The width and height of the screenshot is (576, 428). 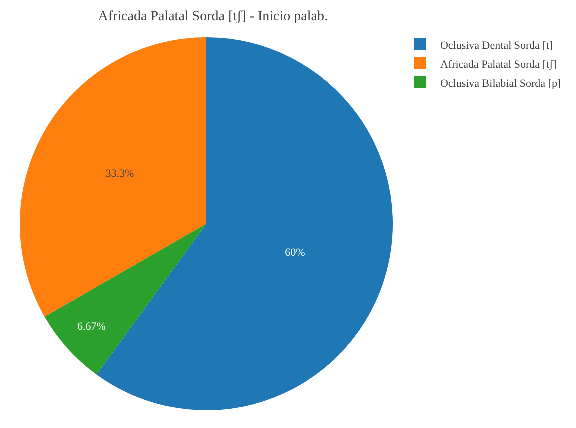 What do you see at coordinates (498, 64) in the screenshot?
I see `legend-label: Africada Palatal Sorda [tʃ]` at bounding box center [498, 64].